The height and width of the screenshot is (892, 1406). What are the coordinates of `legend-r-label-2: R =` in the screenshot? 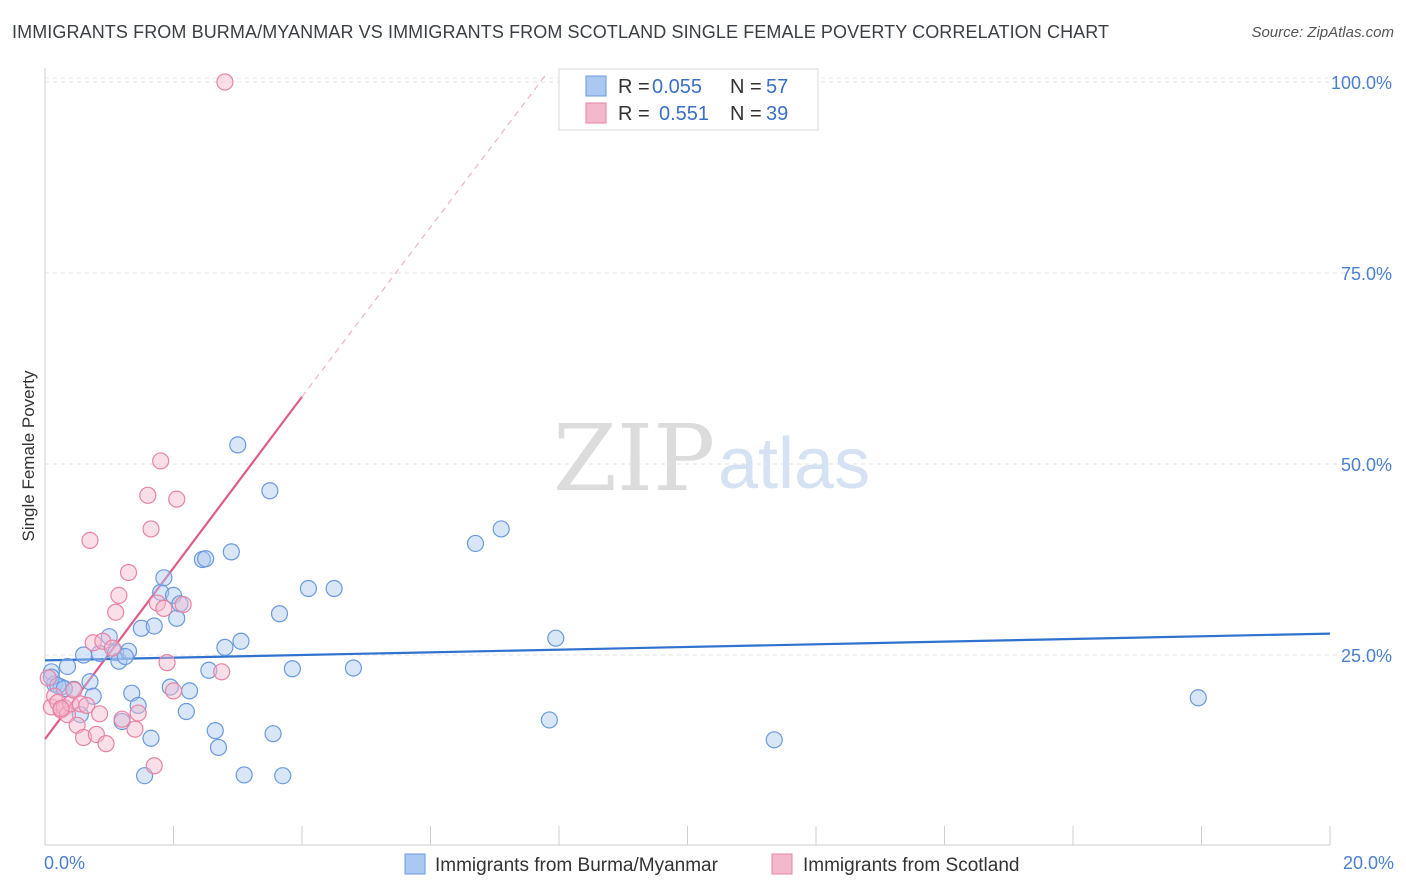 It's located at (634, 114).